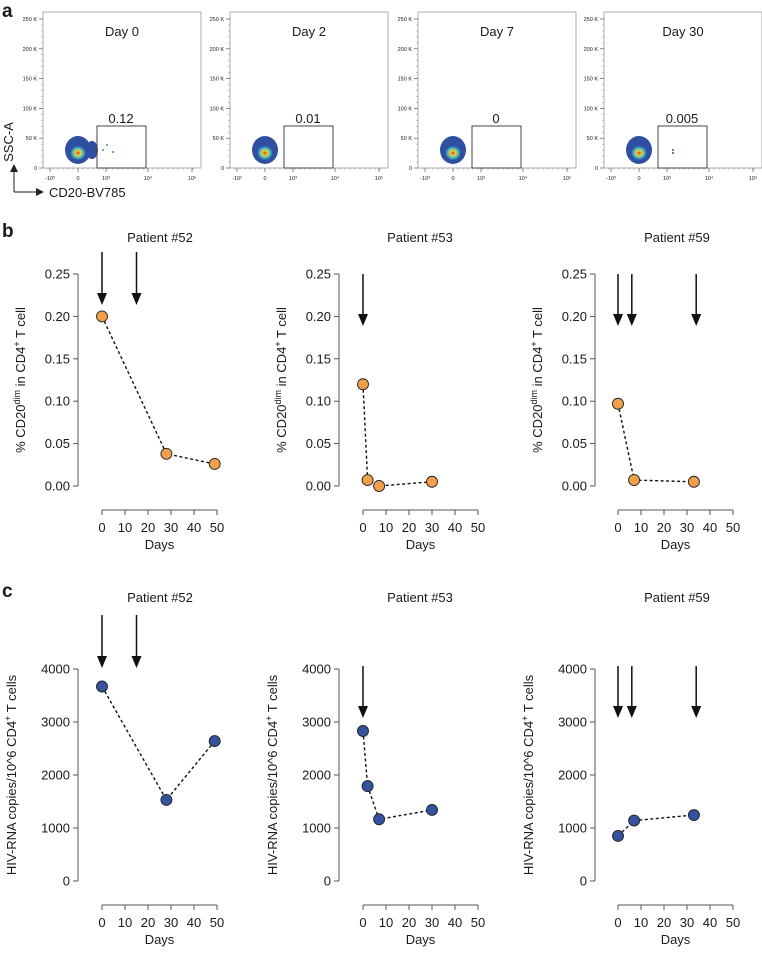 The width and height of the screenshot is (762, 953). I want to click on x-tick-label: 50, so click(733, 922).